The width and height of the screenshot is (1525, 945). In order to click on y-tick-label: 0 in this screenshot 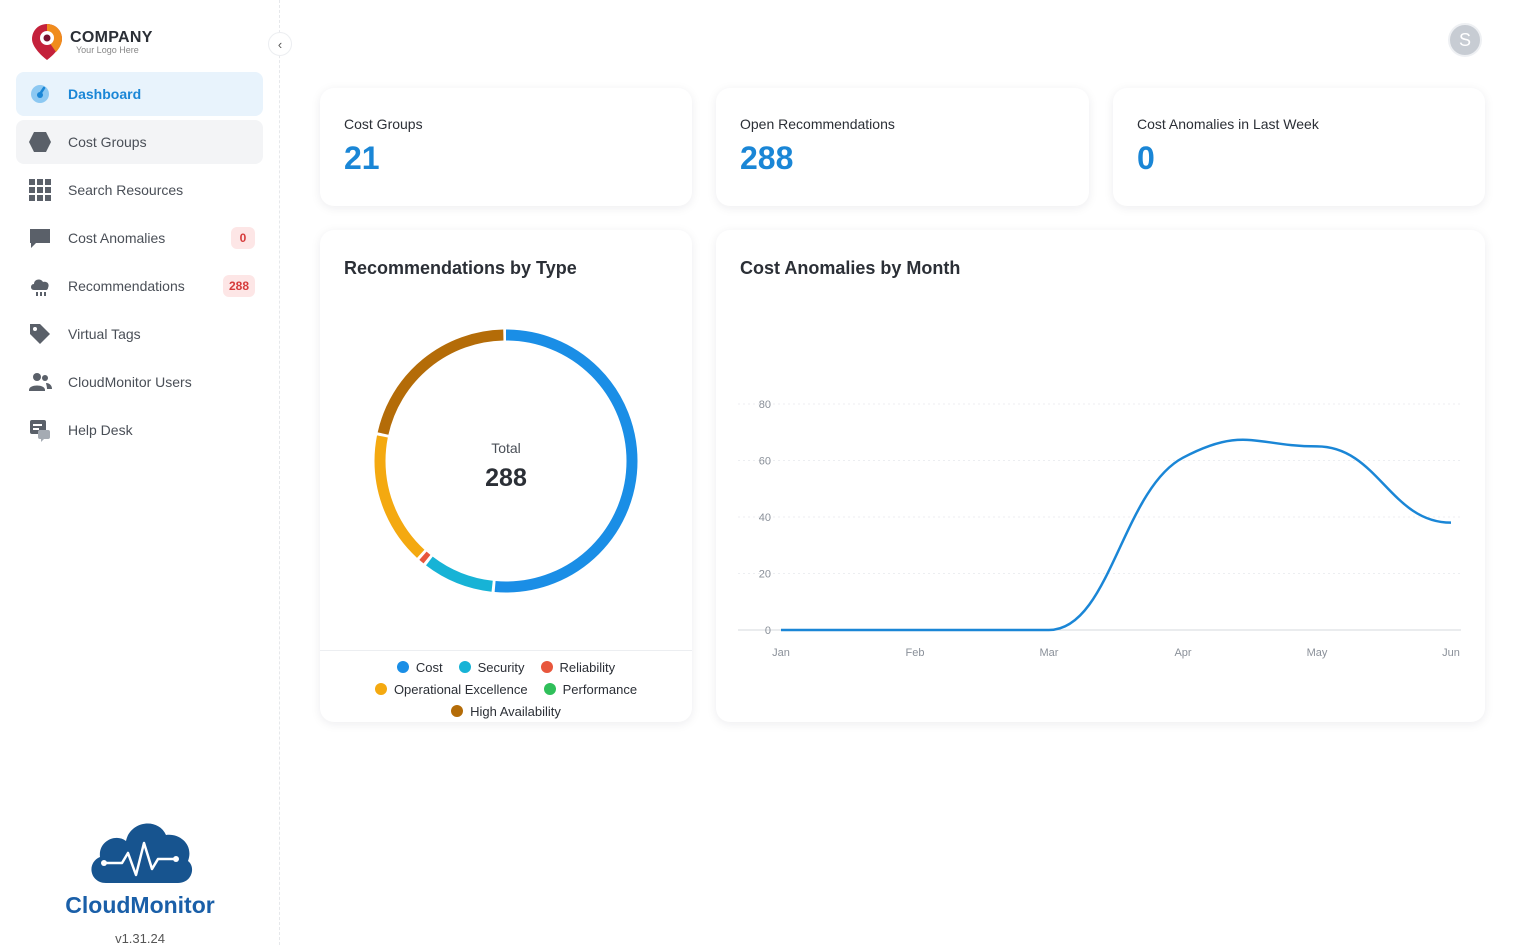, I will do `click(768, 631)`.